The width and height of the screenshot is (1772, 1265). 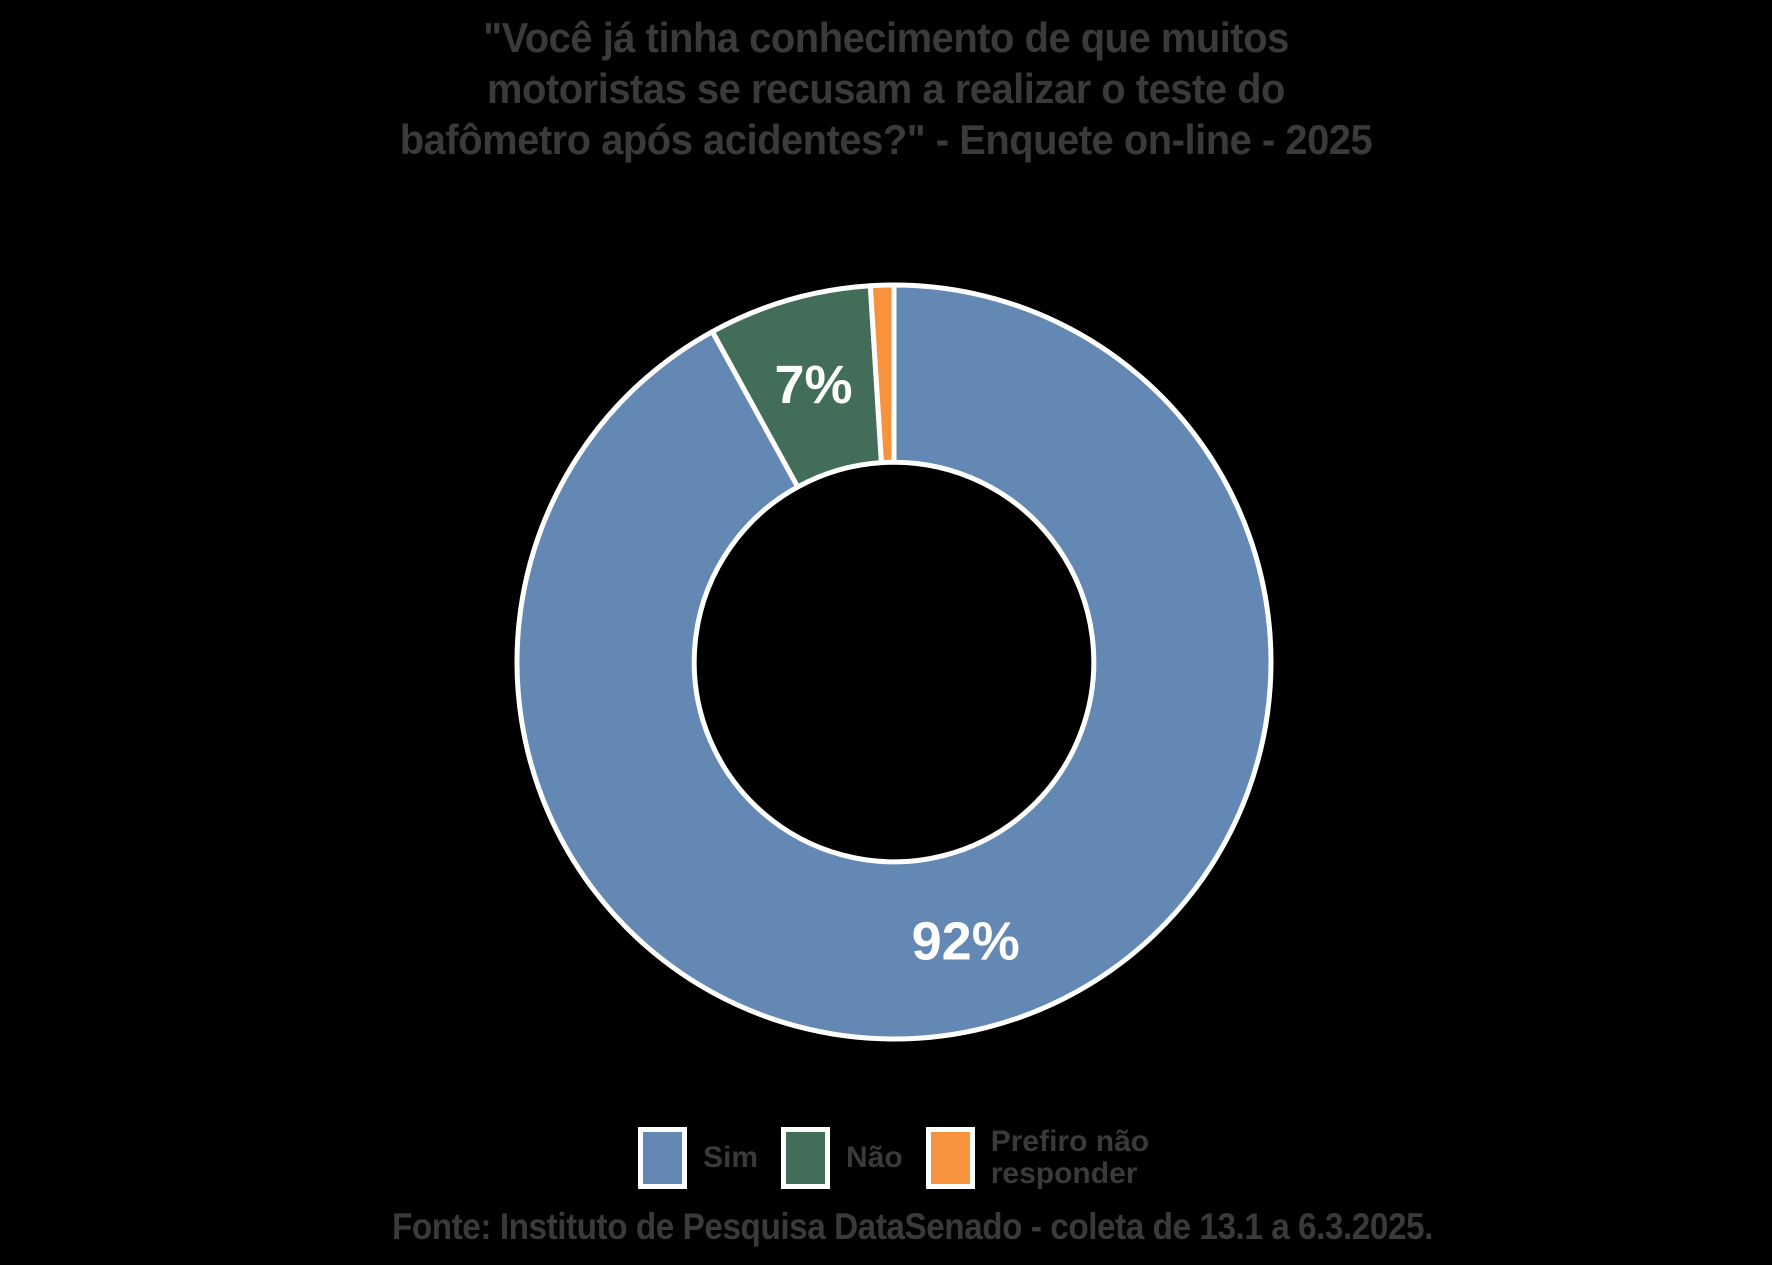 I want to click on legend-label-prefiro-nao-responder: Prefiro não responder, so click(x=1070, y=1157).